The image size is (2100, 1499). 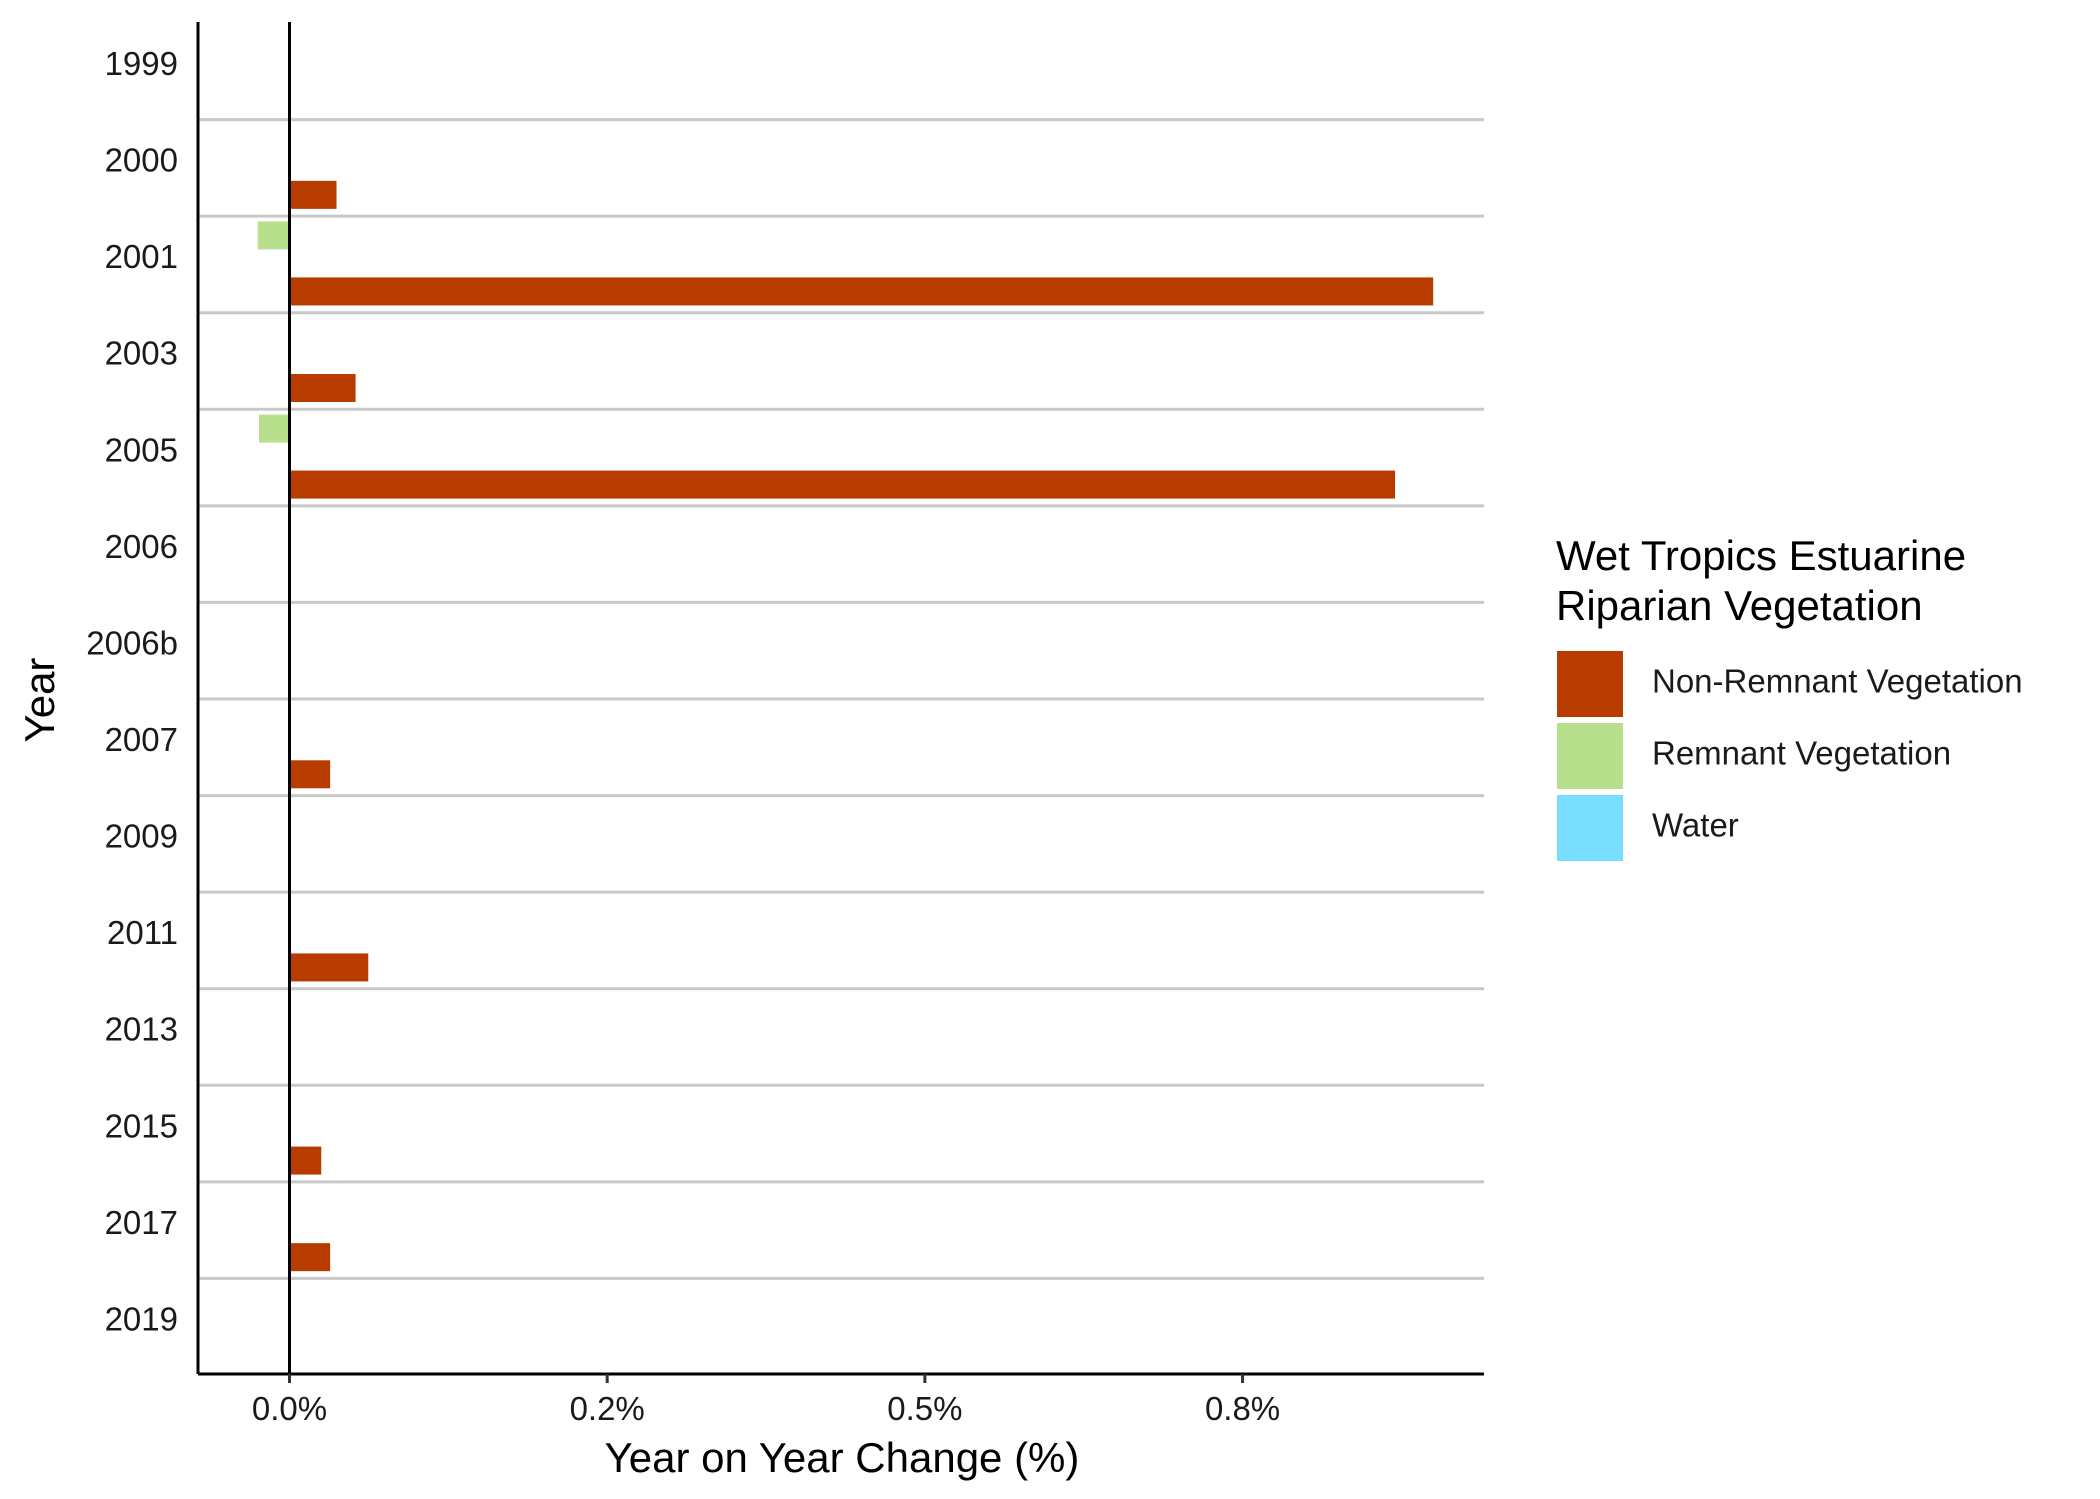 What do you see at coordinates (39, 700) in the screenshot?
I see `y-axis-title: Year` at bounding box center [39, 700].